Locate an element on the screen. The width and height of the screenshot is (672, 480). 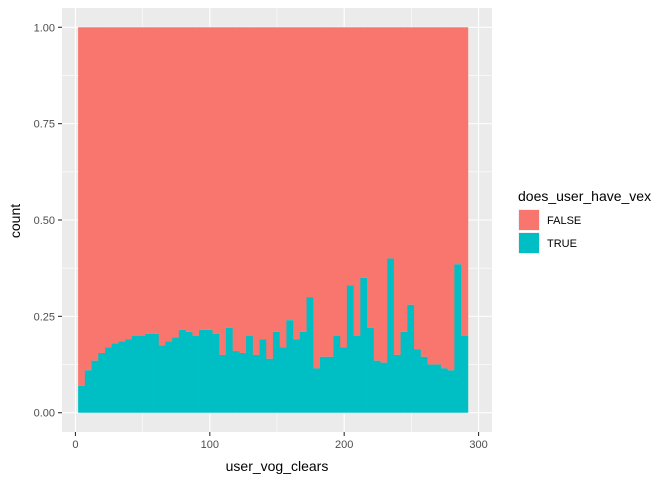
legend-label-true: TRUE is located at coordinates (562, 244).